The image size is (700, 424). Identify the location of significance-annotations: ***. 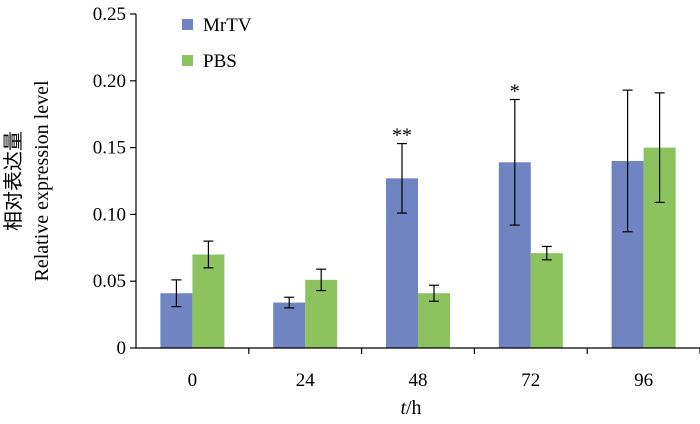
(456, 114).